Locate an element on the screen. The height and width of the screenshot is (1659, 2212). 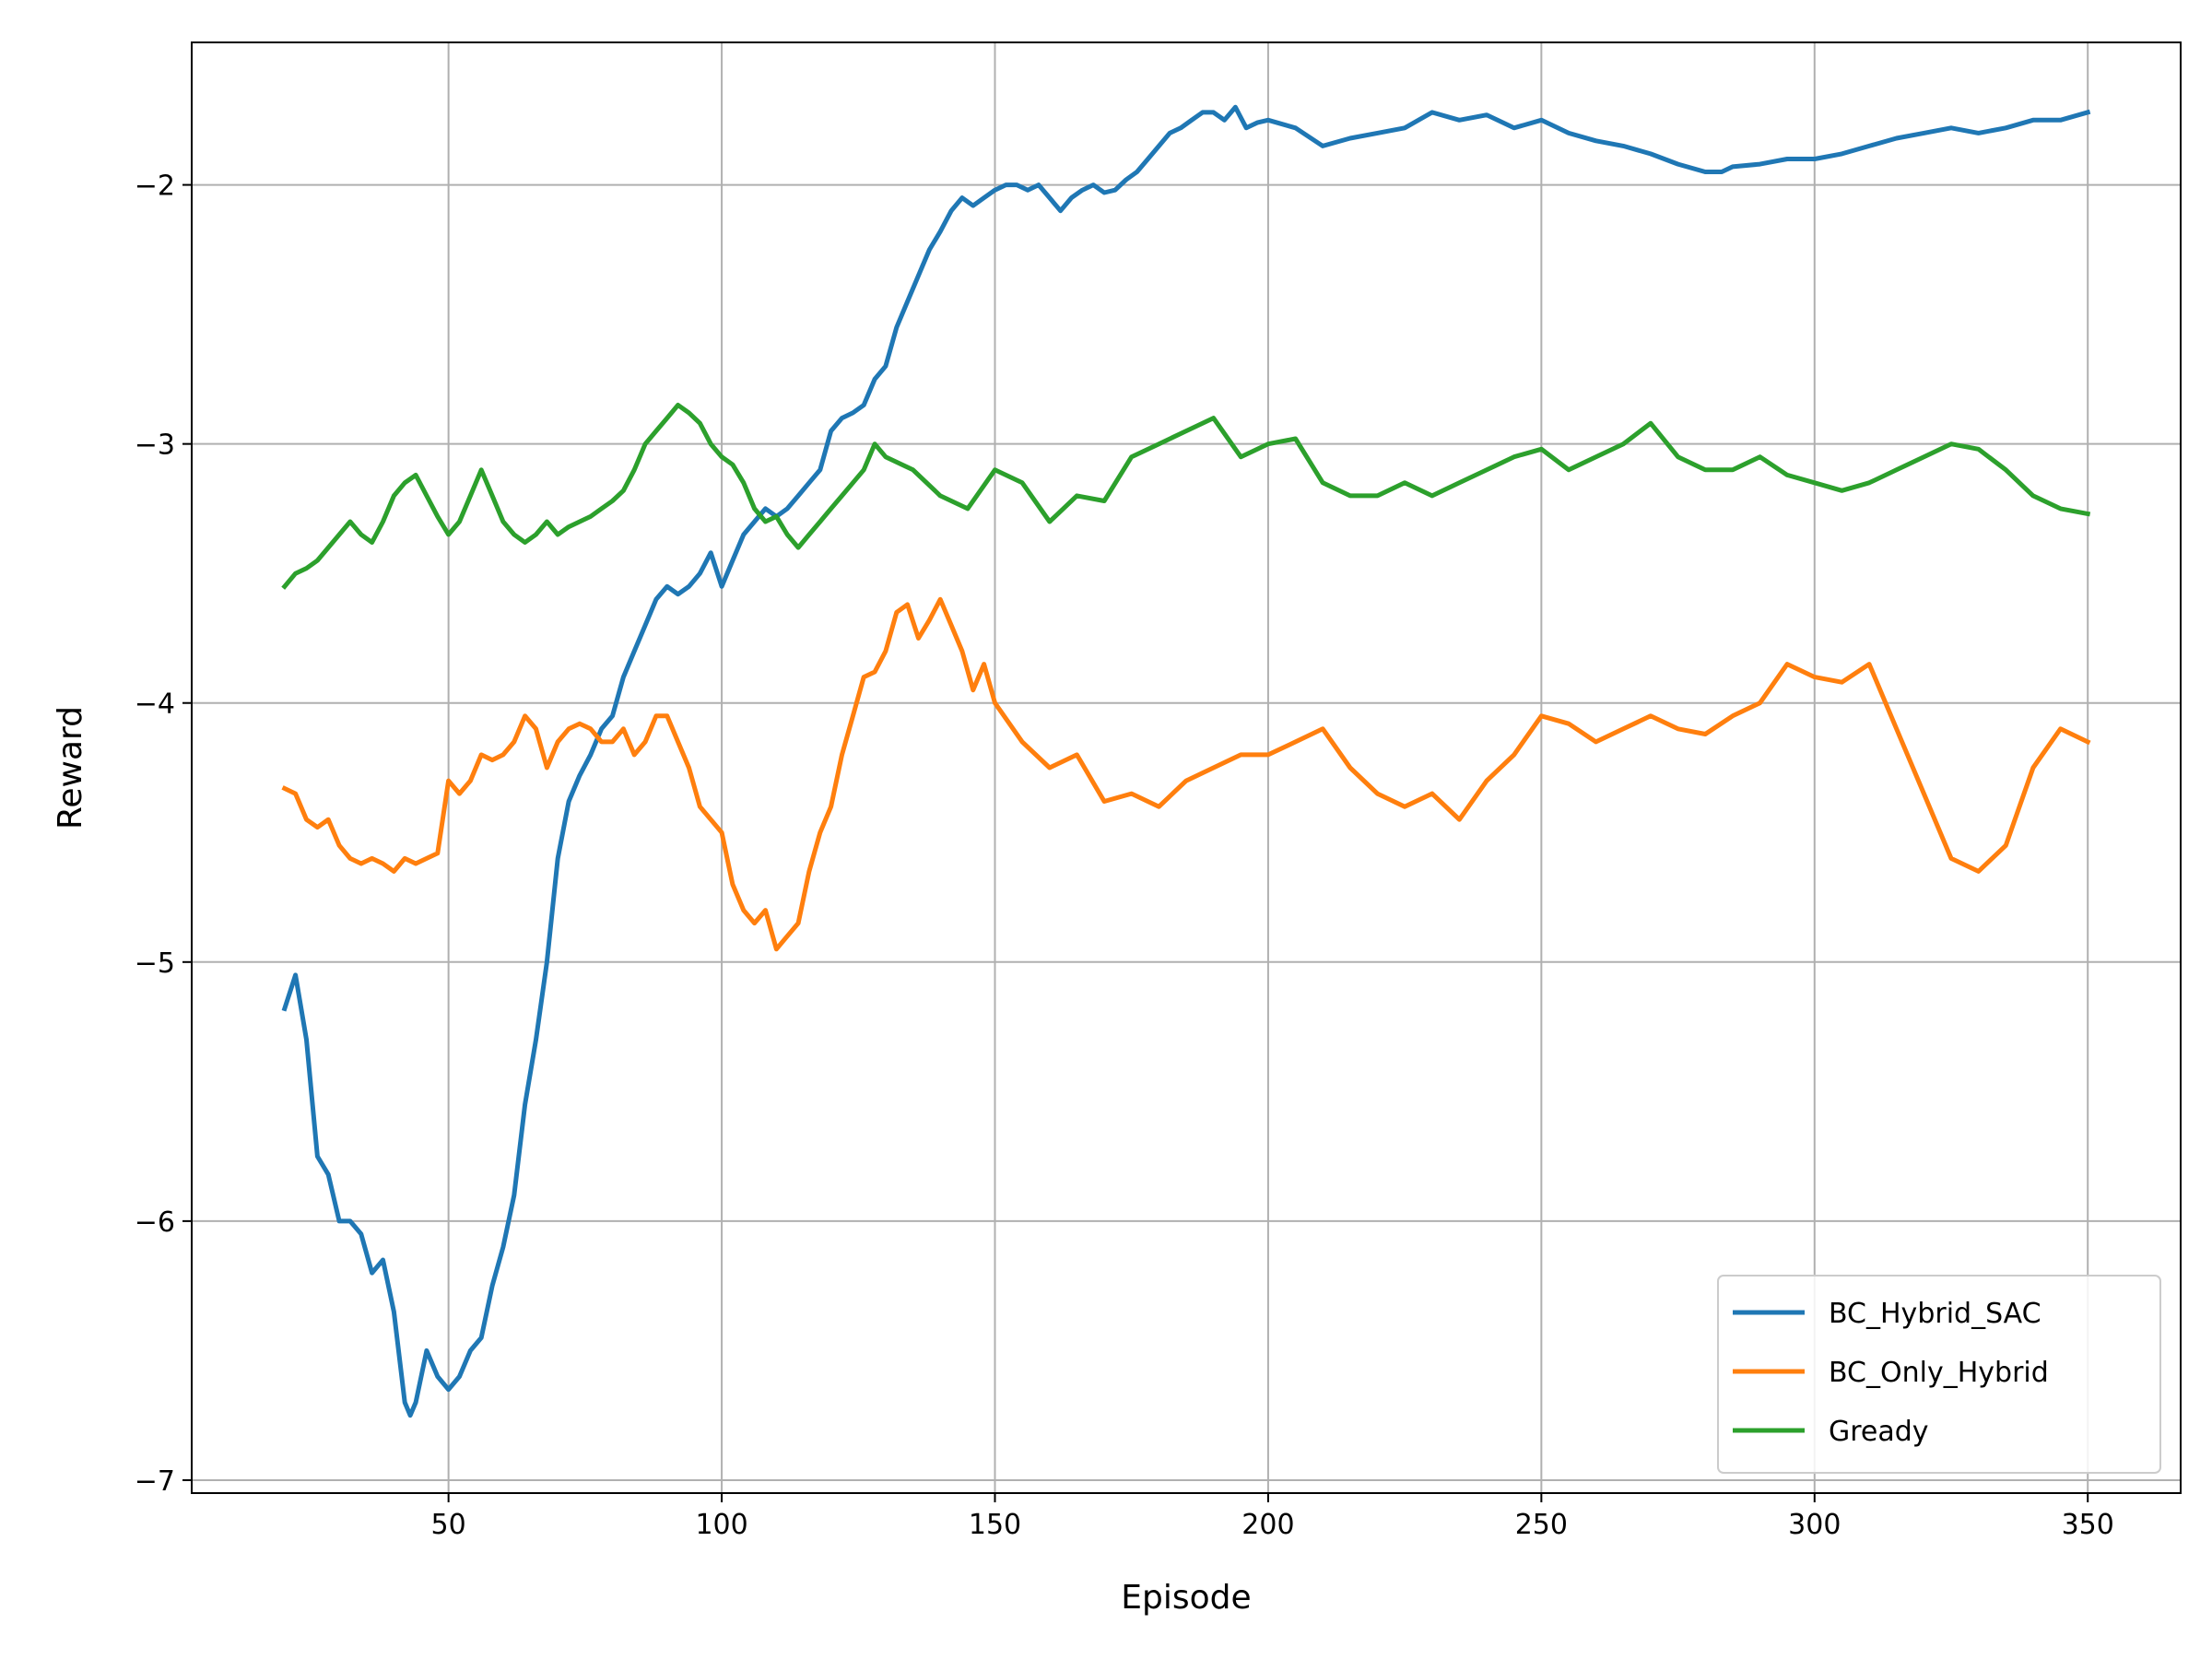
x-tick-label: 100 is located at coordinates (721, 1525).